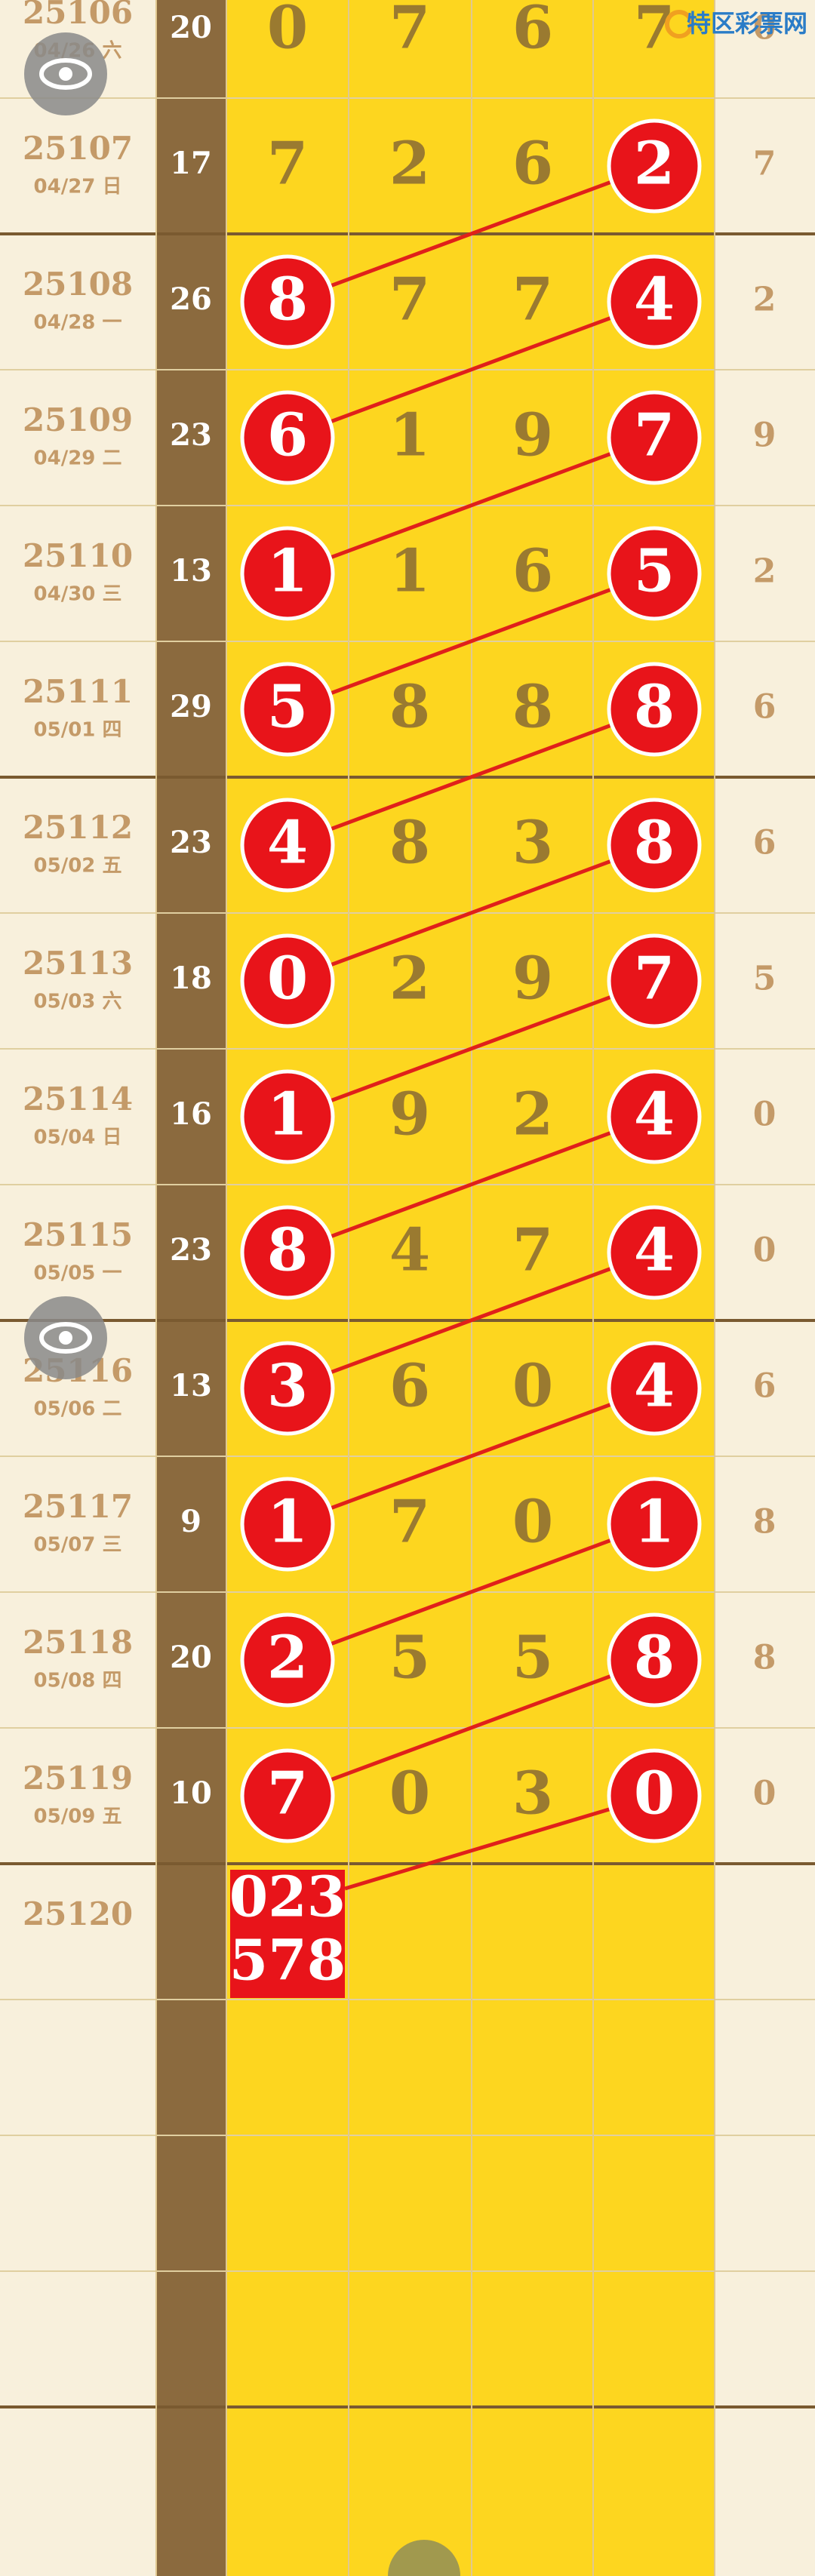 The height and width of the screenshot is (2576, 815). What do you see at coordinates (747, 23) in the screenshot?
I see `logo-text: 特区彩票网` at bounding box center [747, 23].